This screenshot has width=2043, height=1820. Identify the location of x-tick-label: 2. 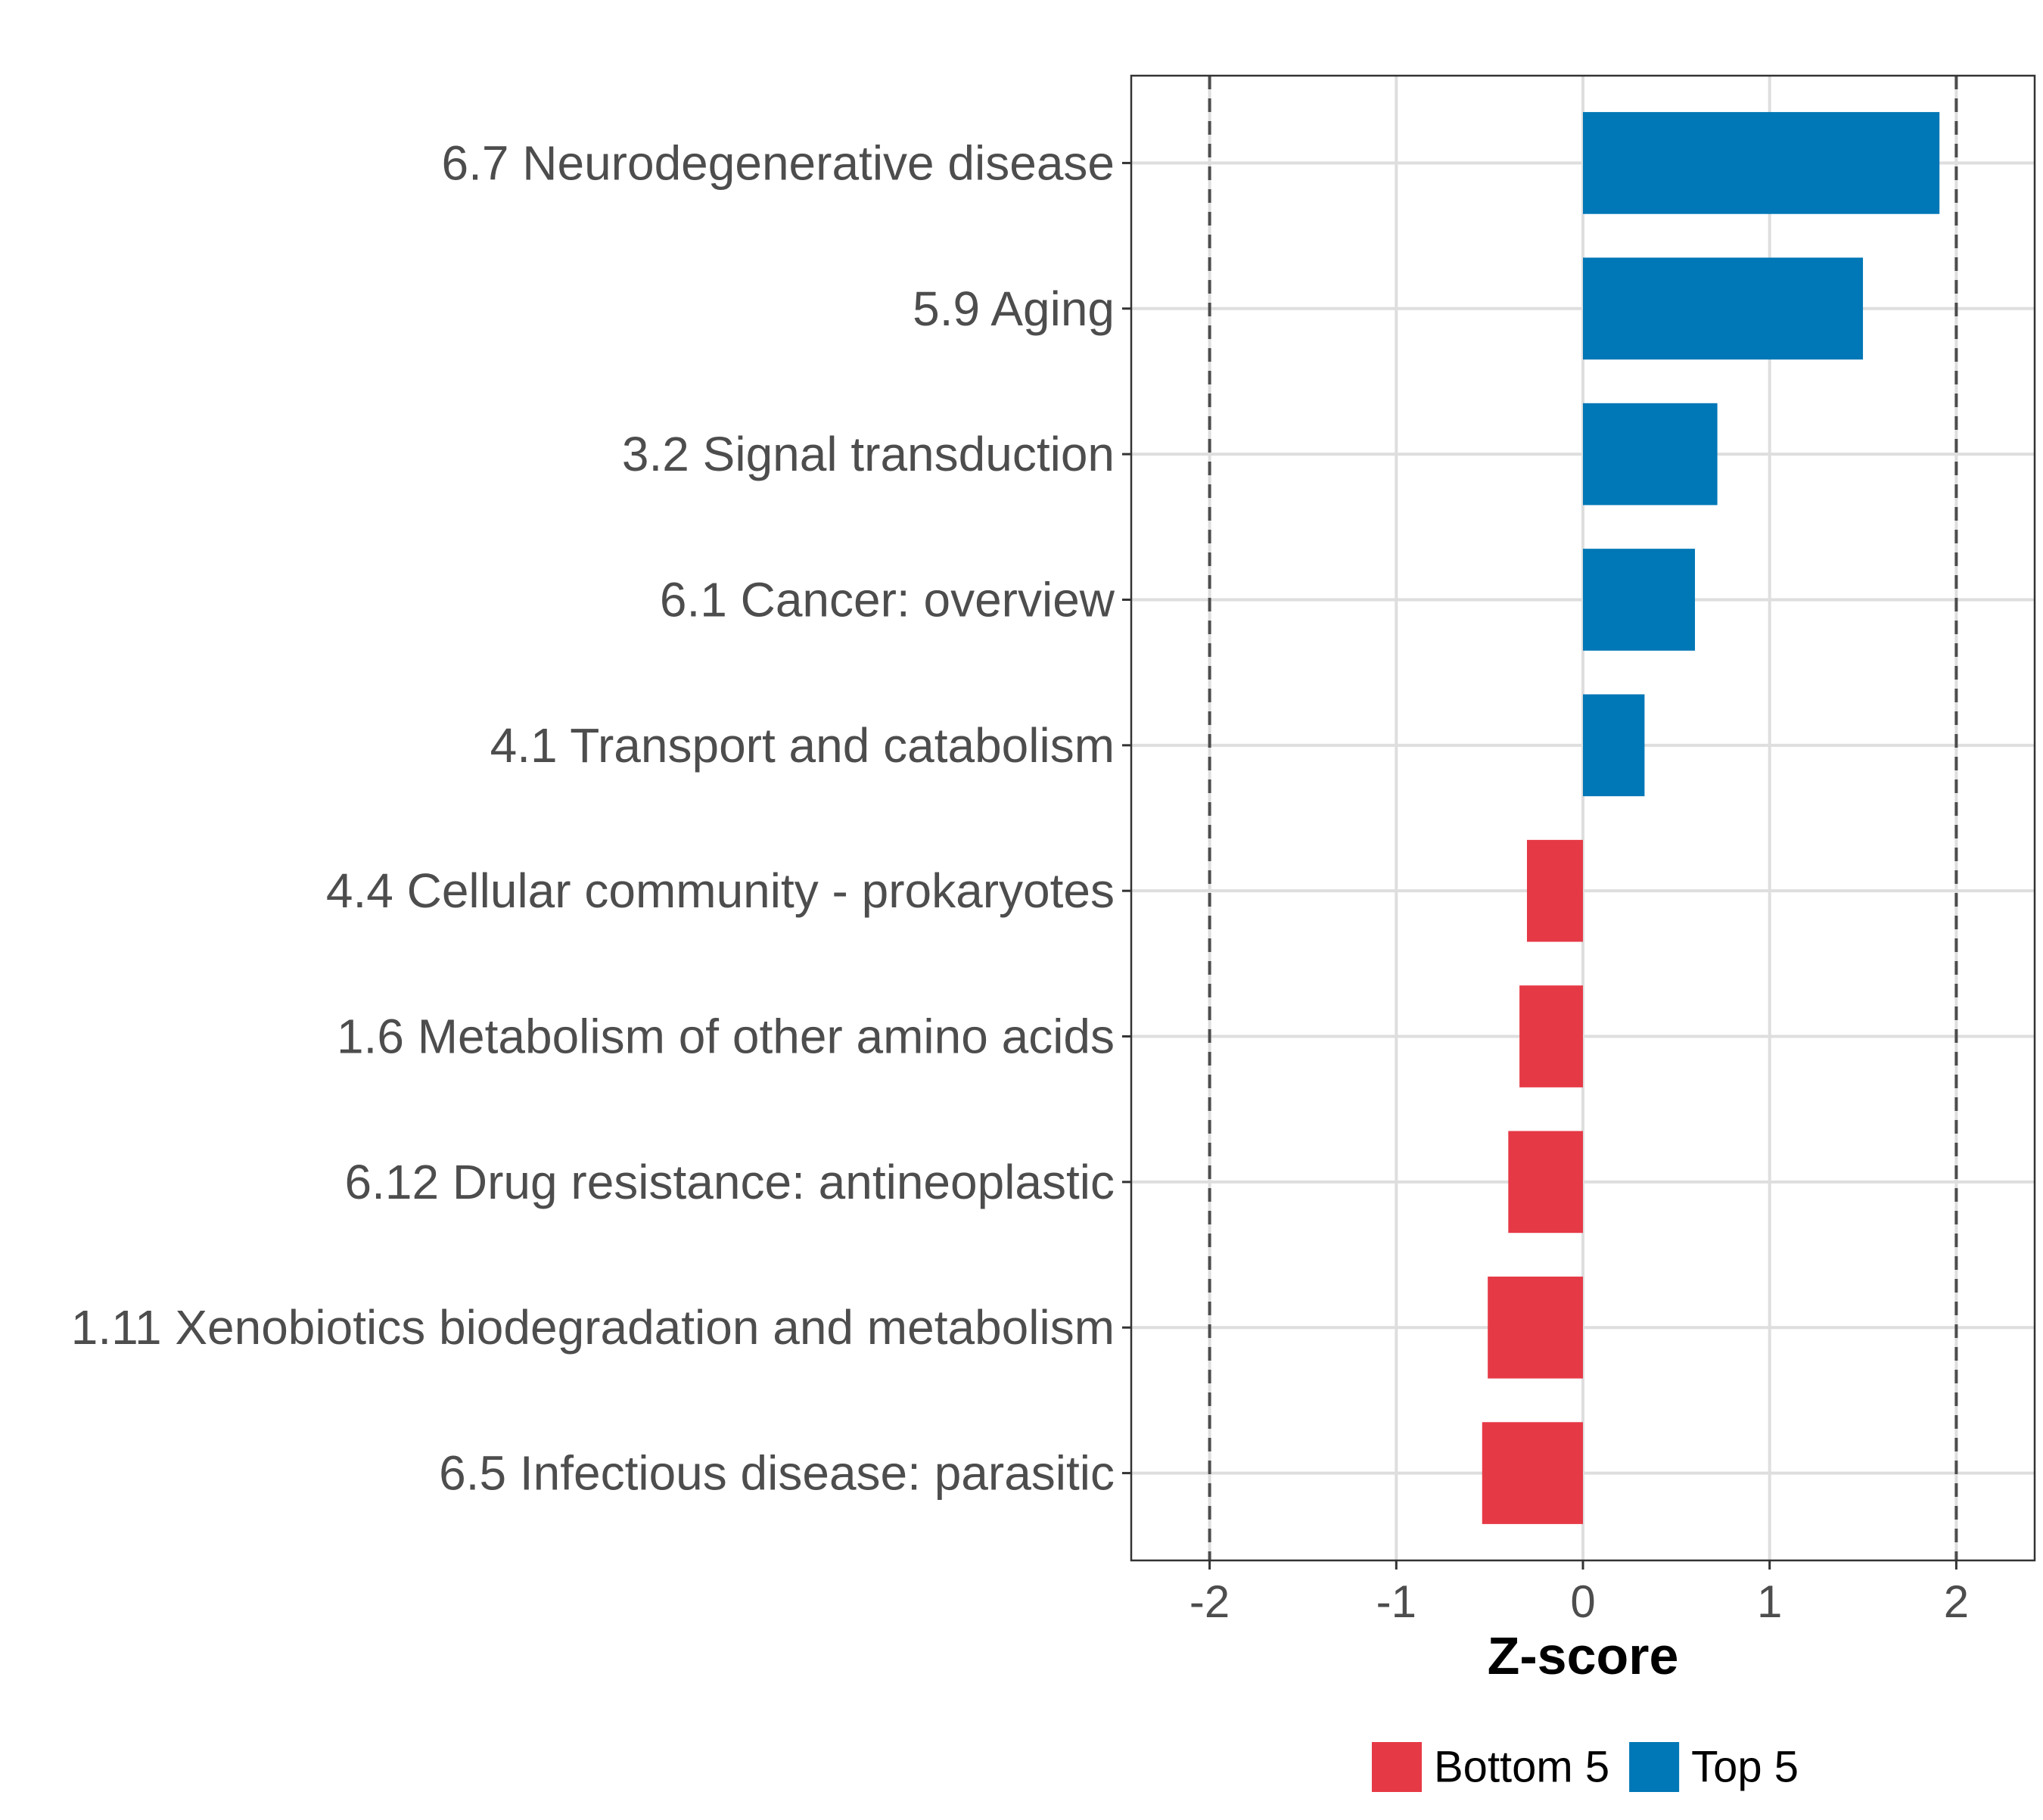
(1956, 1601).